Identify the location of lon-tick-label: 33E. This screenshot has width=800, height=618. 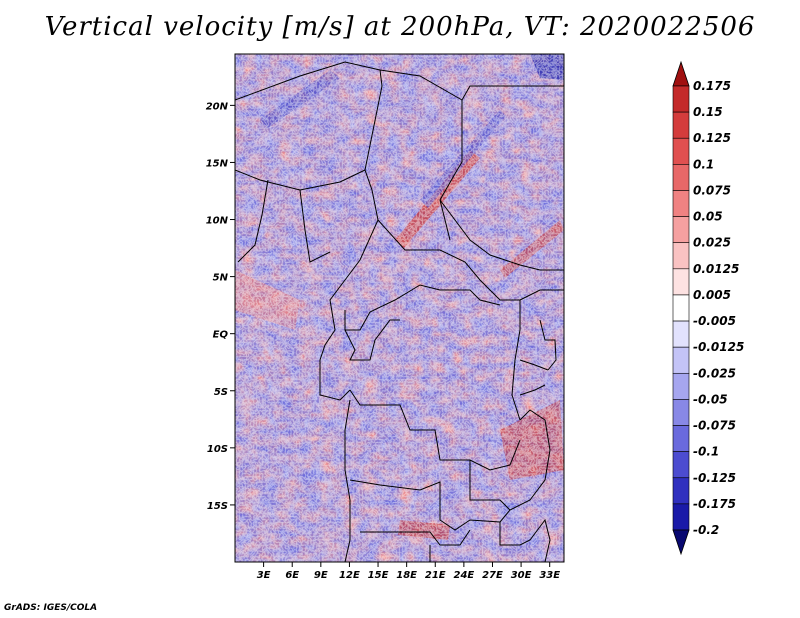
(549, 575).